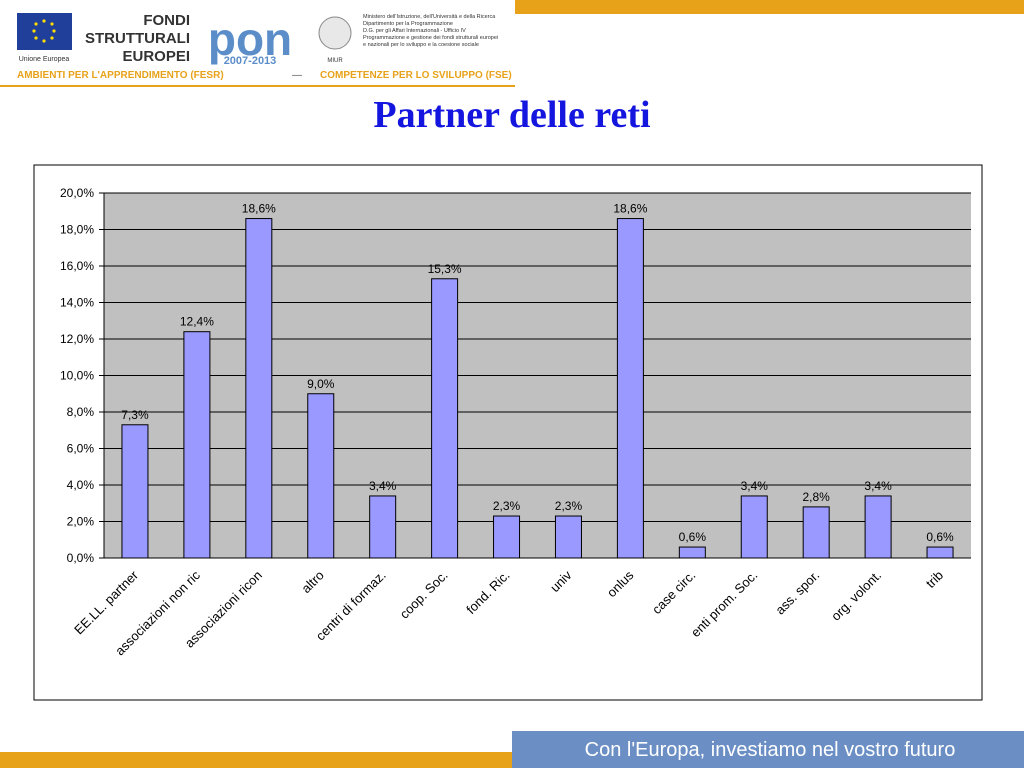  What do you see at coordinates (250, 61) in the screenshot?
I see `pon-years: 2007-2013` at bounding box center [250, 61].